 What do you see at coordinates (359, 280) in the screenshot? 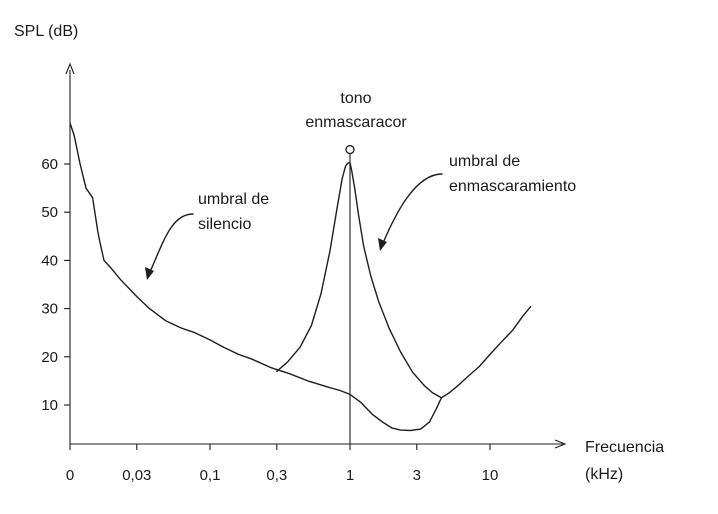
I see `masking-threshold-line` at bounding box center [359, 280].